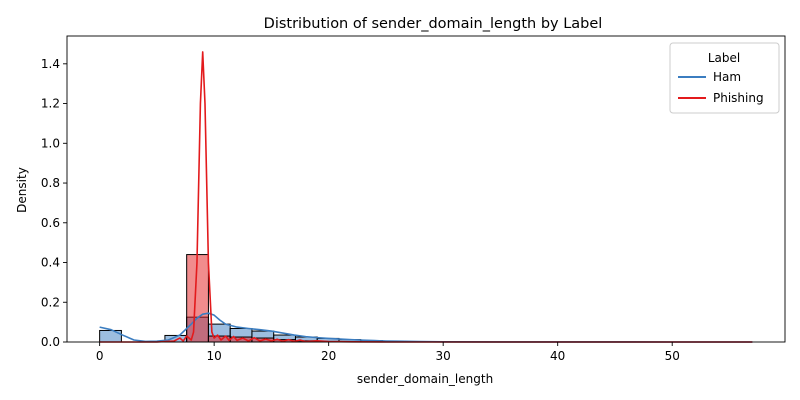  I want to click on y-tick-label-3: 0.6, so click(50, 223).